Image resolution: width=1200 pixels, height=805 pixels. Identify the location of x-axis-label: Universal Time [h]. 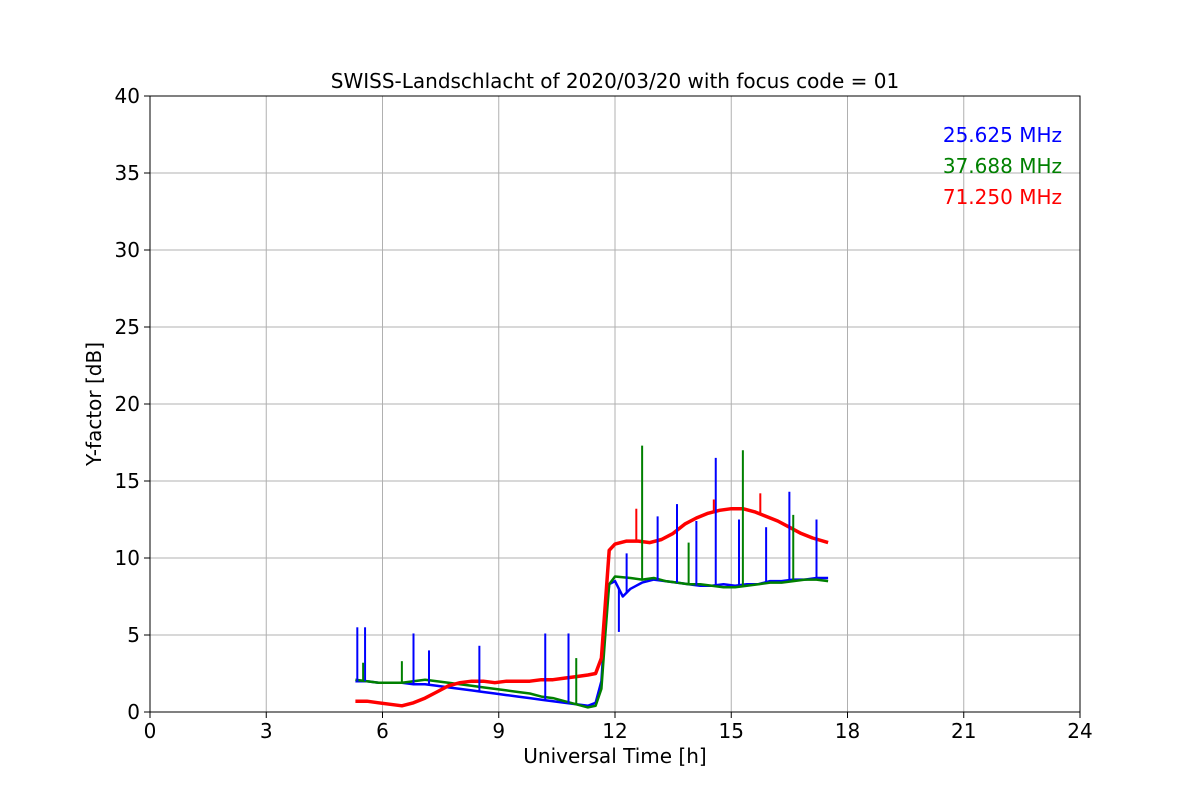
(614, 756).